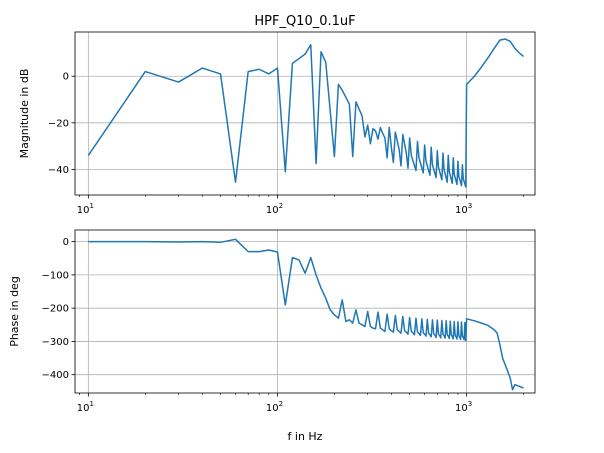 This screenshot has height=453, width=604. Describe the element at coordinates (58, 123) in the screenshot. I see `magnitude-y-tick-label: −20` at that location.